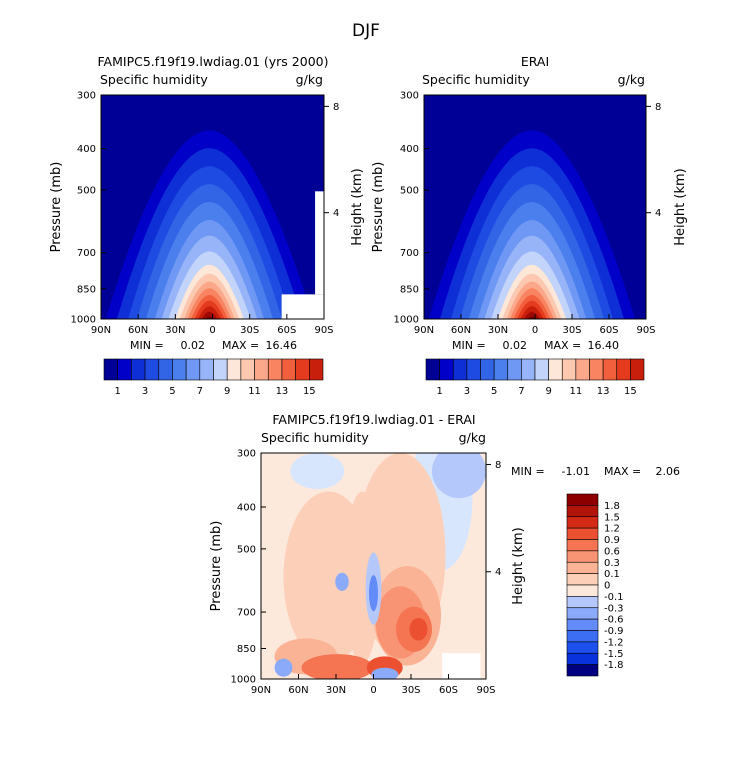 This screenshot has width=733, height=776. Describe the element at coordinates (282, 391) in the screenshot. I see `colorbar-label: 13` at that location.